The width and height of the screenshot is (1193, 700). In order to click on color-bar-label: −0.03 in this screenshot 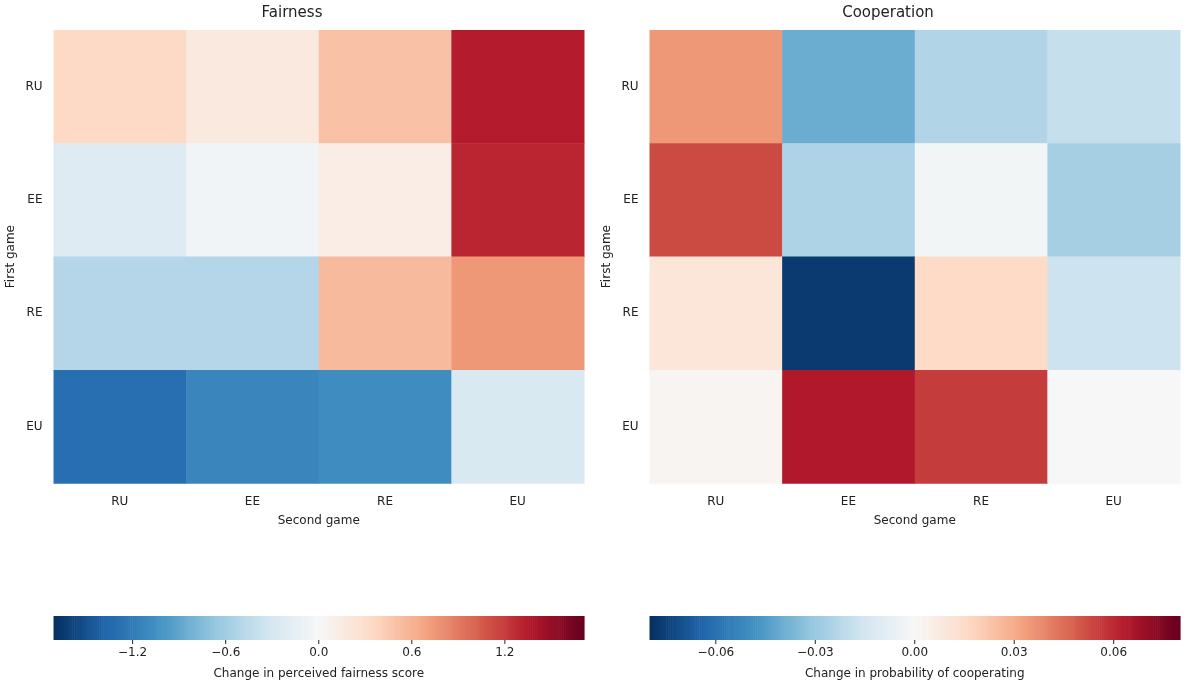, I will do `click(815, 652)`.